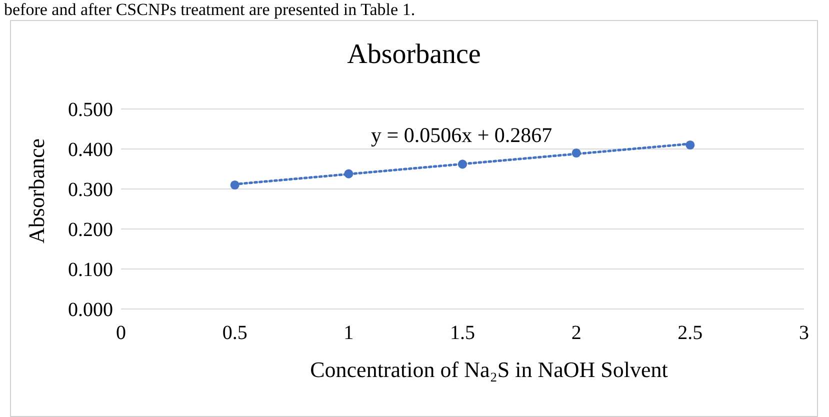 The image size is (829, 417). What do you see at coordinates (121, 333) in the screenshot?
I see `x-tick-label: 0` at bounding box center [121, 333].